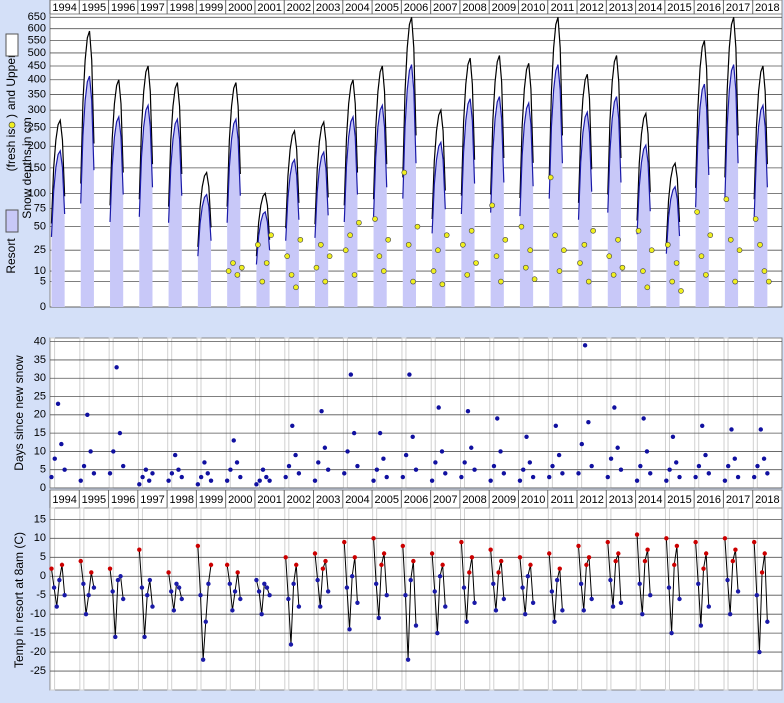  I want to click on x-tick-label: 2016, so click(709, 8).